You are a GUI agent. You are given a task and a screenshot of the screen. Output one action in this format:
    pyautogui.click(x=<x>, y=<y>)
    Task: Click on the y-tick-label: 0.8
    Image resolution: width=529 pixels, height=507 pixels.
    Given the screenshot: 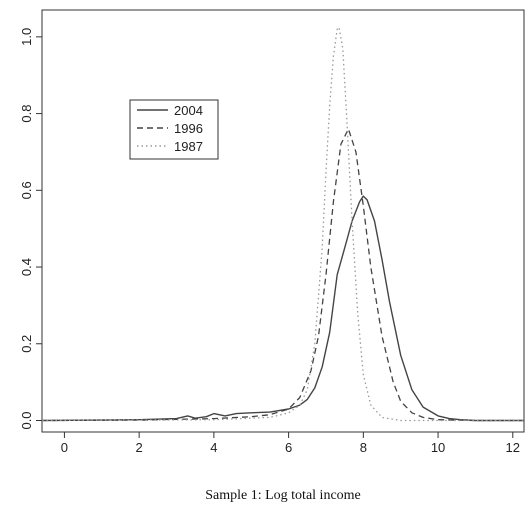 What is the action you would take?
    pyautogui.click(x=26, y=114)
    